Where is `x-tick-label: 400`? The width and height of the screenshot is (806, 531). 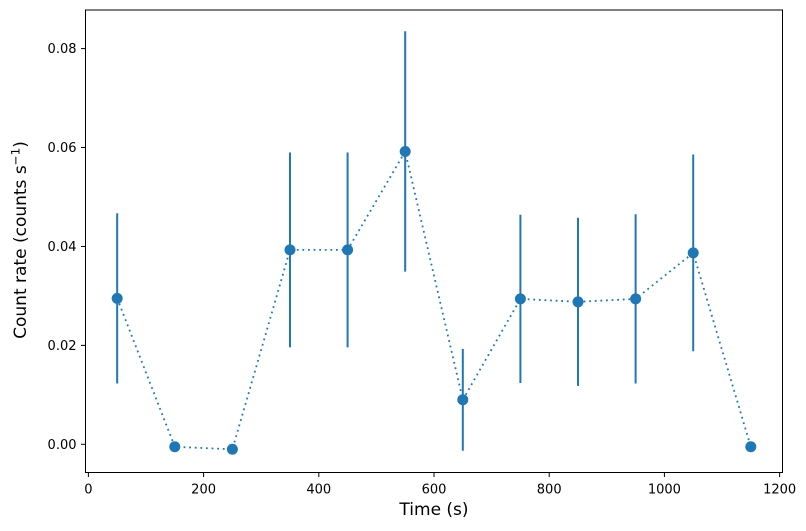 x-tick-label: 400 is located at coordinates (318, 490).